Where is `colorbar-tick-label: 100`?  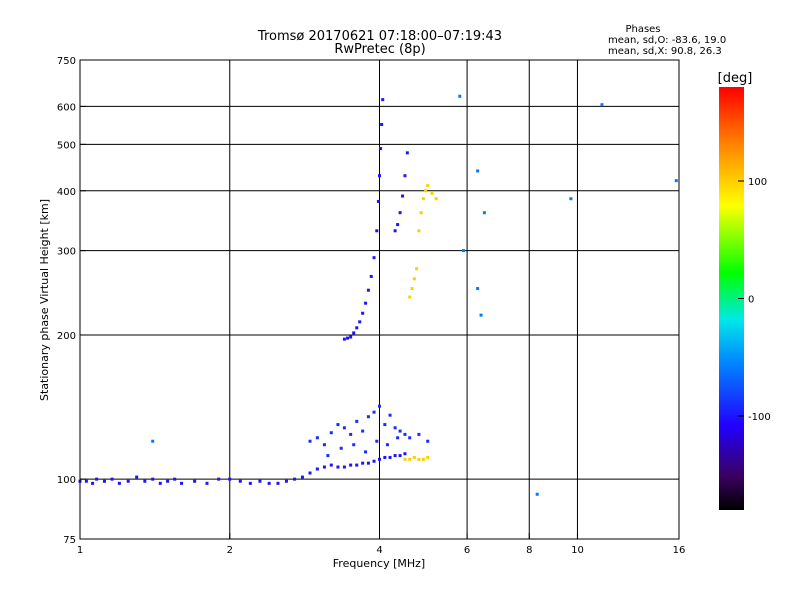
colorbar-tick-label: 100 is located at coordinates (757, 182).